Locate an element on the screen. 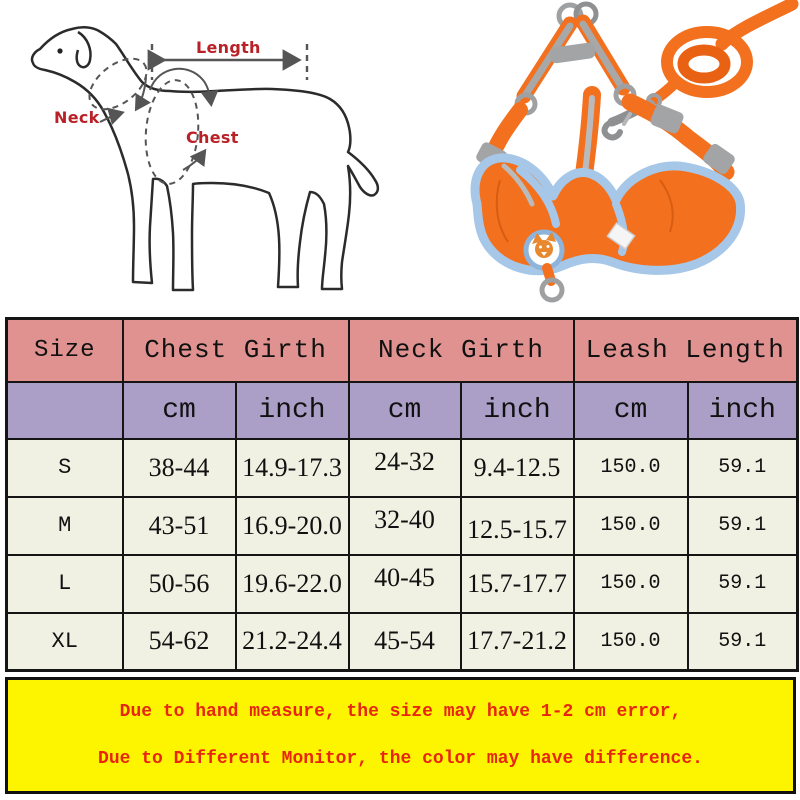 The height and width of the screenshot is (800, 800). chest-inch-cell: 21.2-24.4 is located at coordinates (292, 641).